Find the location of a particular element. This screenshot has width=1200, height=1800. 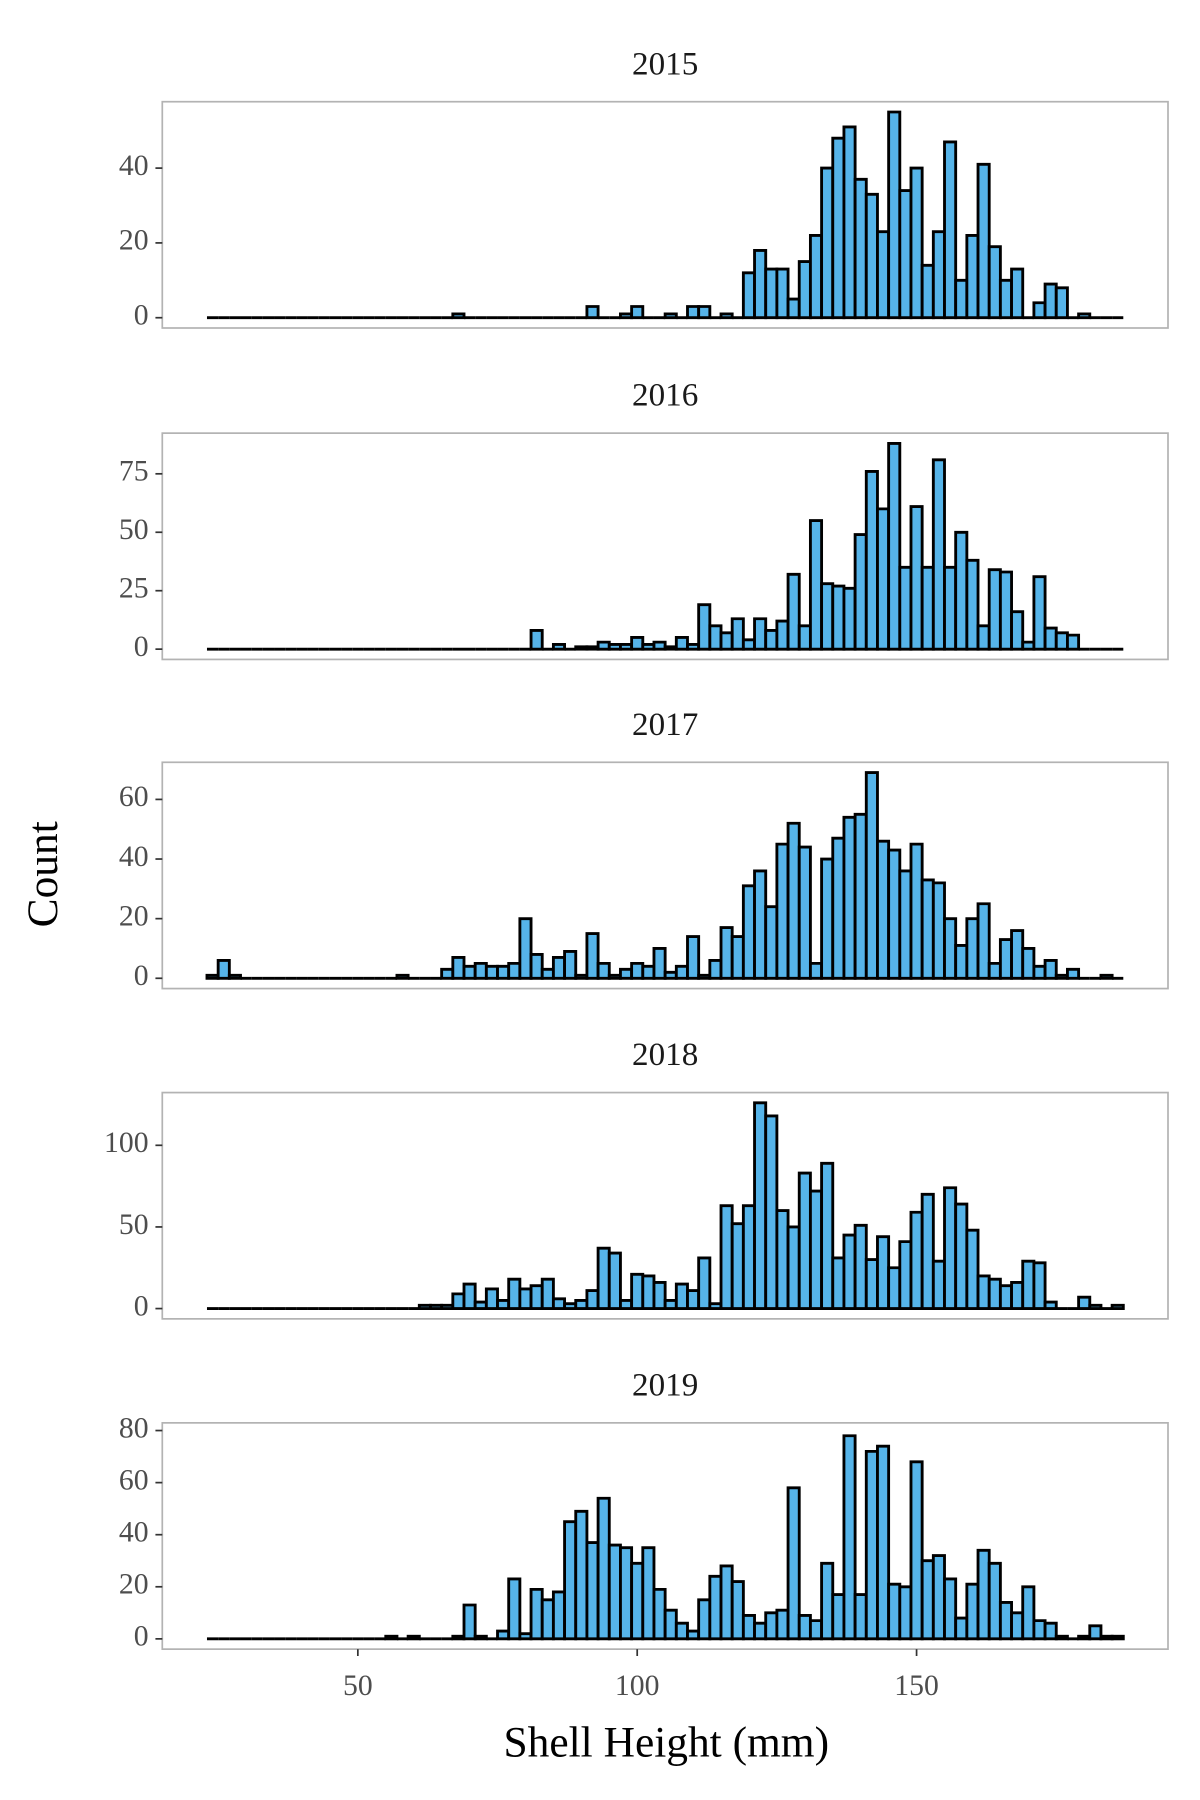

panel-title: 2016 is located at coordinates (665, 395).